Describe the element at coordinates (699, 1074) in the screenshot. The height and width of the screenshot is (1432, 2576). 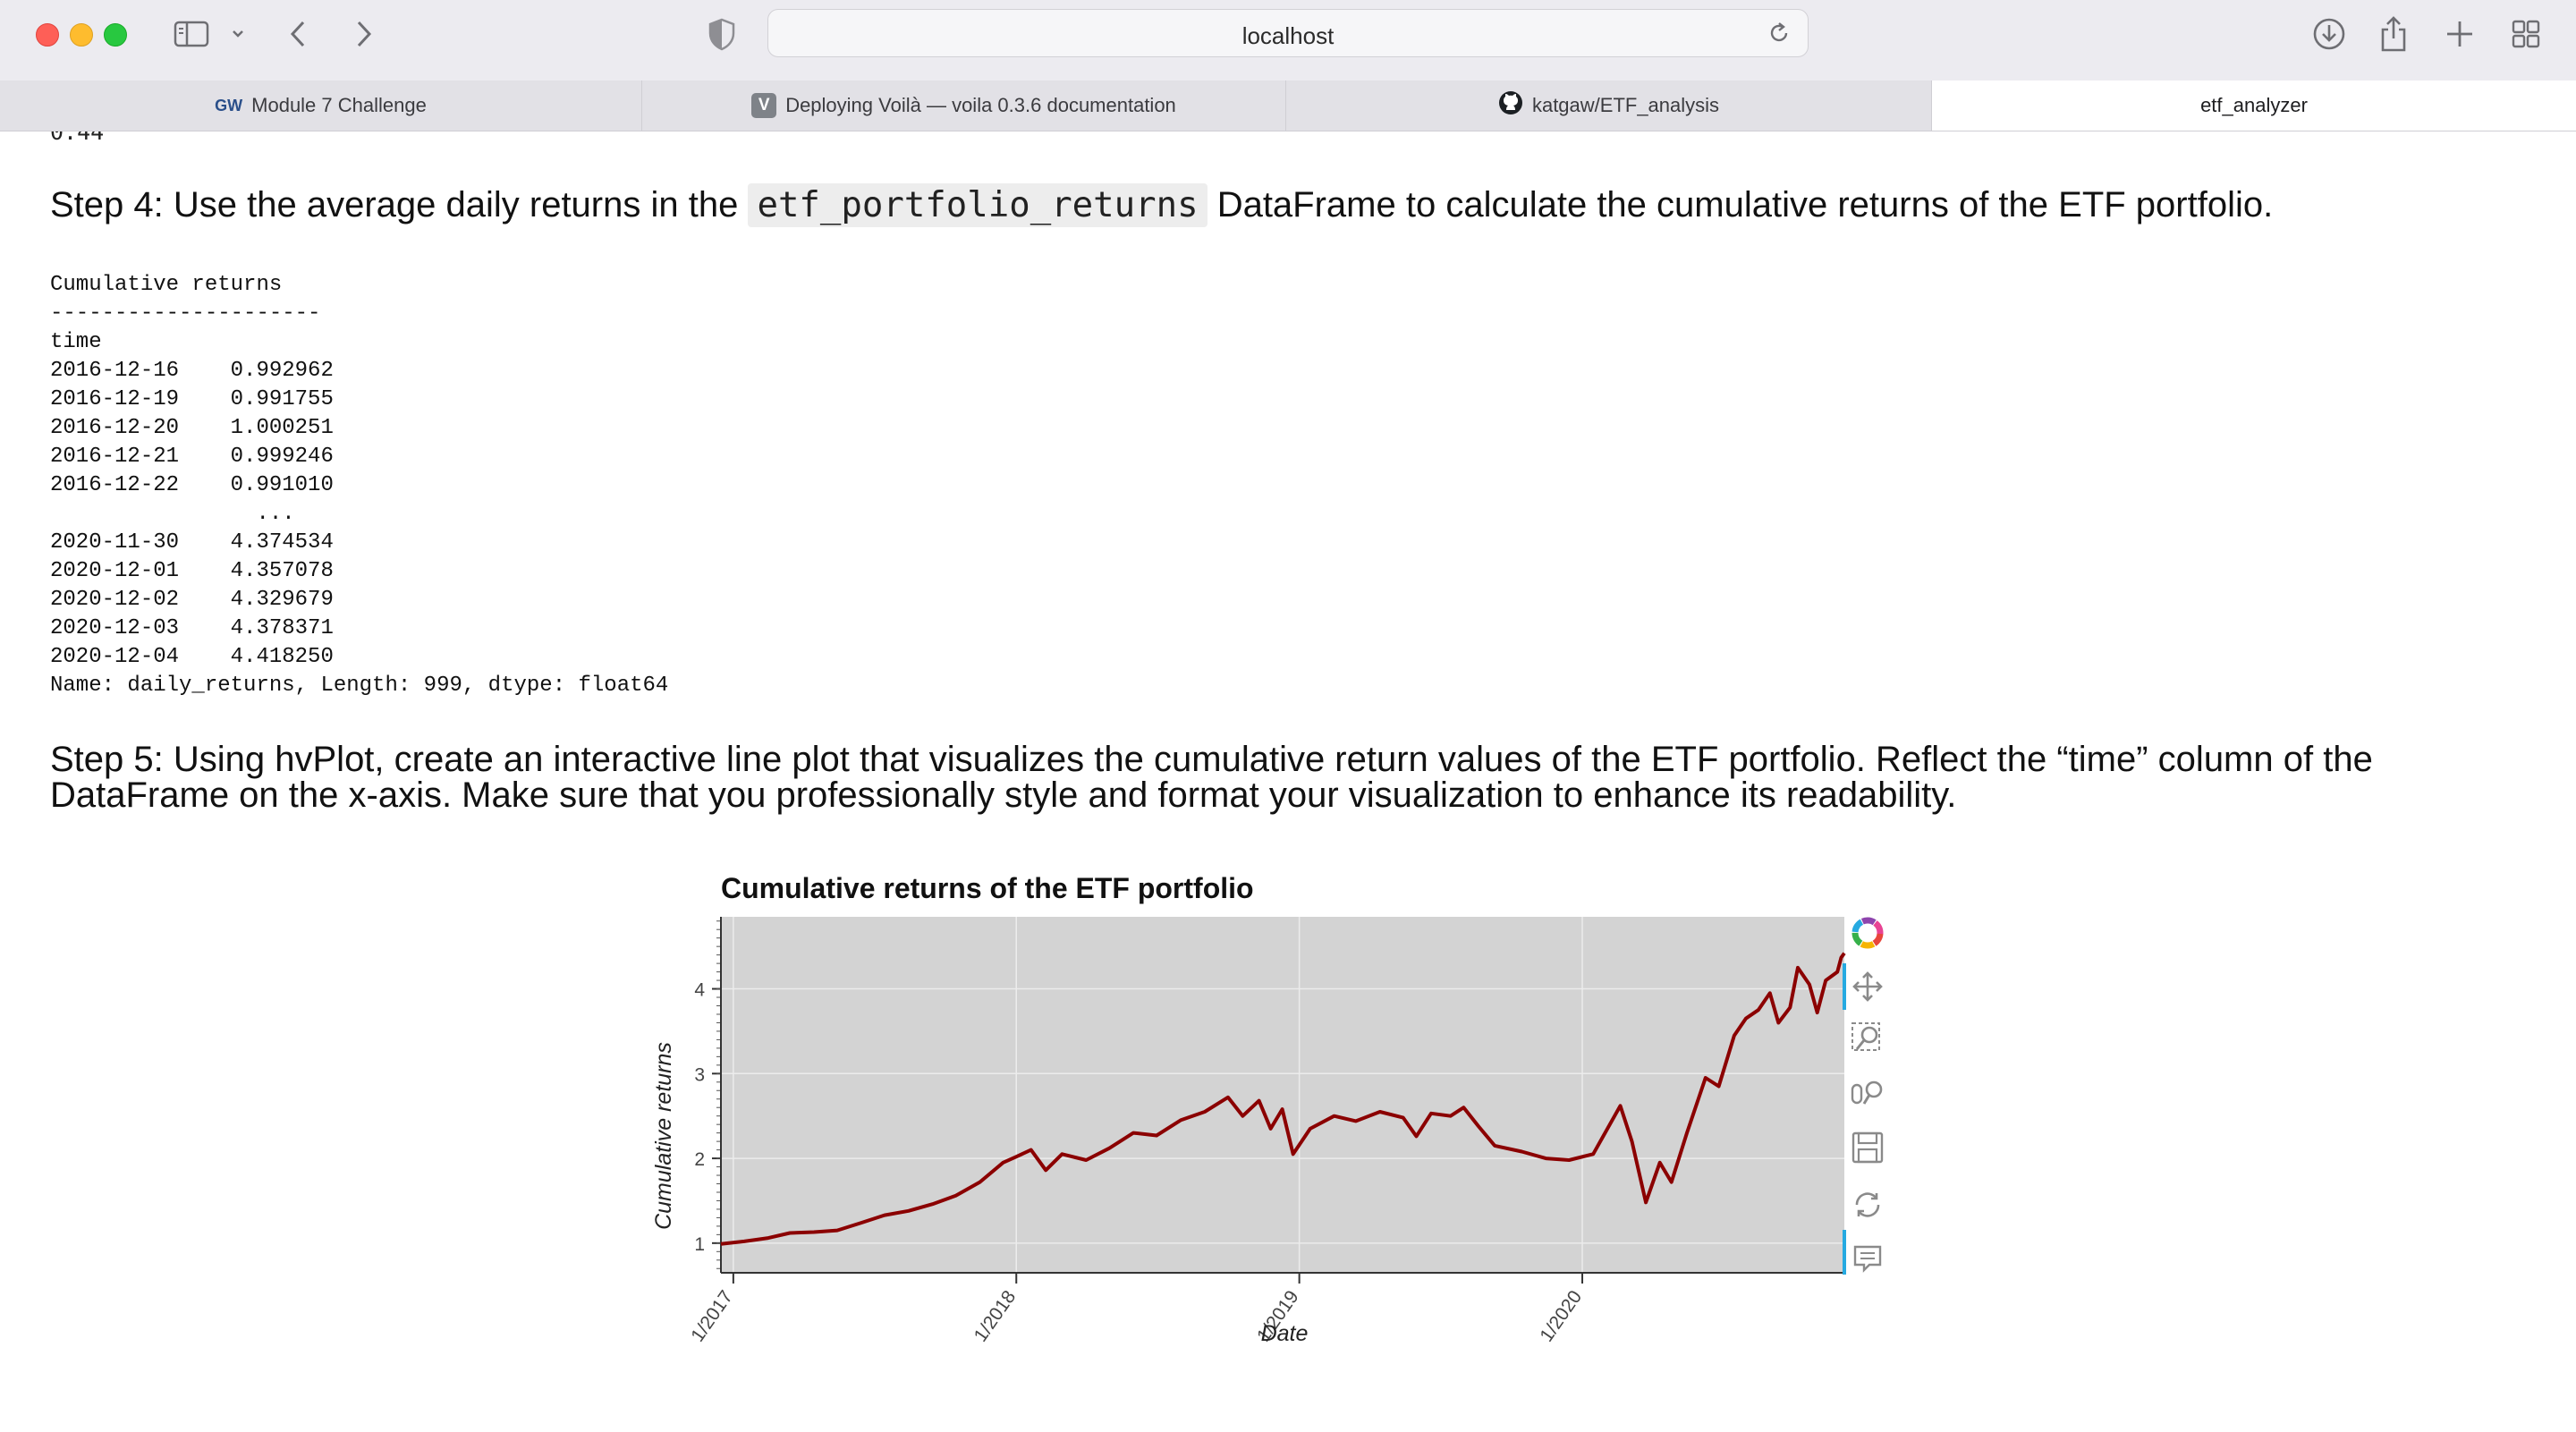
I see `y-tick-label: 3` at that location.